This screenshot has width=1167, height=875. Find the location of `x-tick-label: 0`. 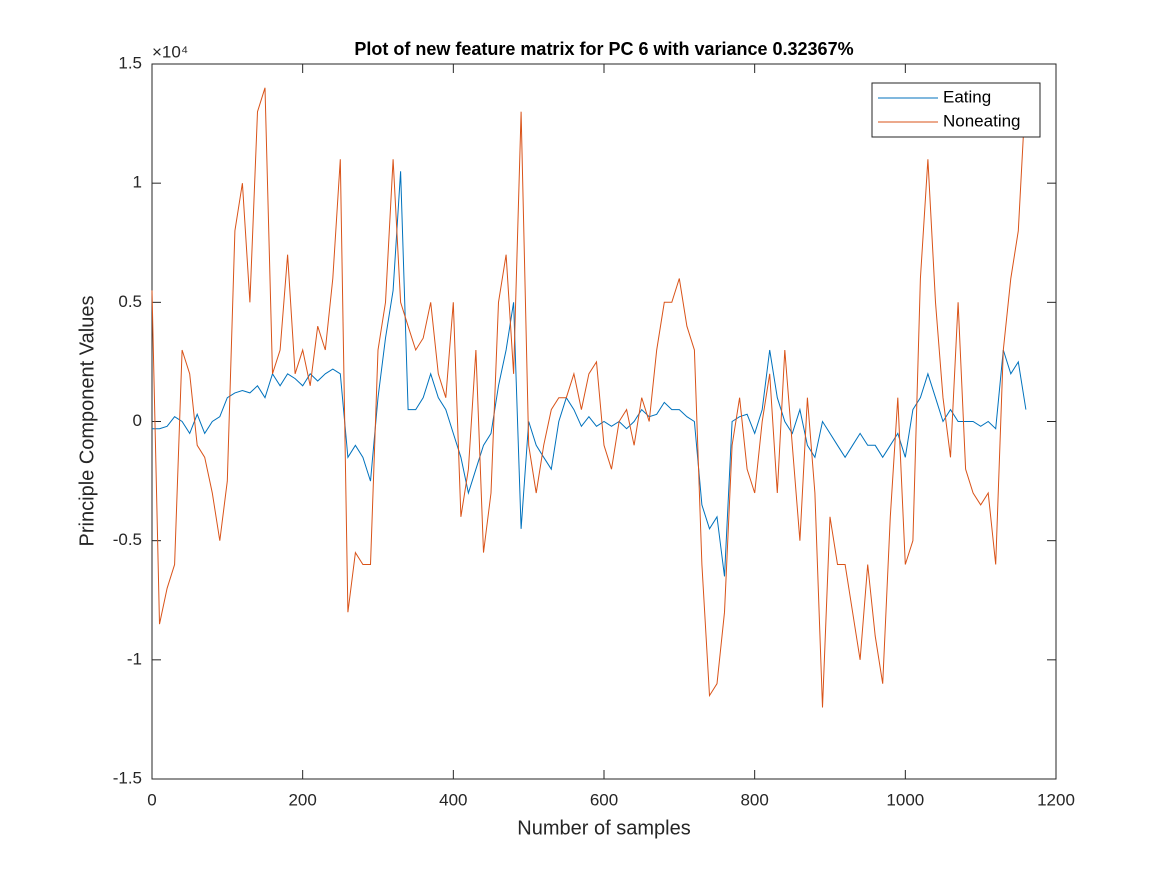

x-tick-label: 0 is located at coordinates (151, 799).